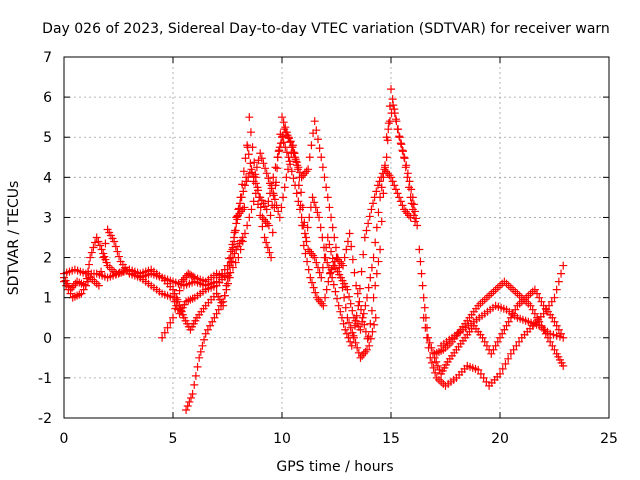 The width and height of the screenshot is (640, 480). I want to click on y-tick-label: -2, so click(45, 419).